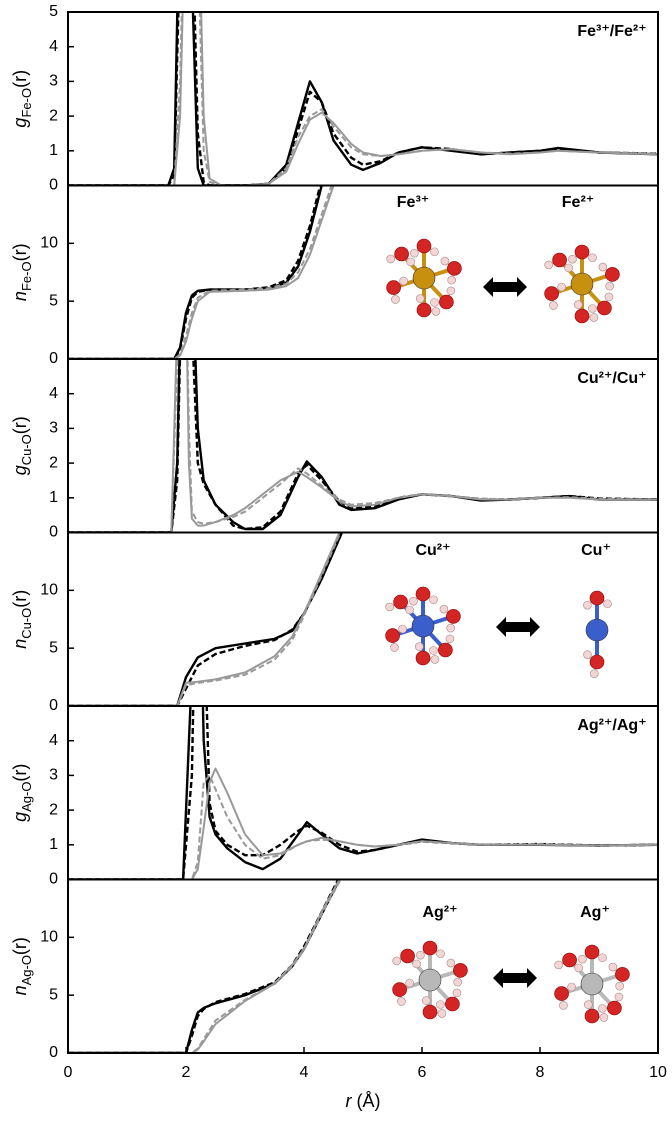  I want to click on y-axis-label: gCu-O(r), so click(22, 445).